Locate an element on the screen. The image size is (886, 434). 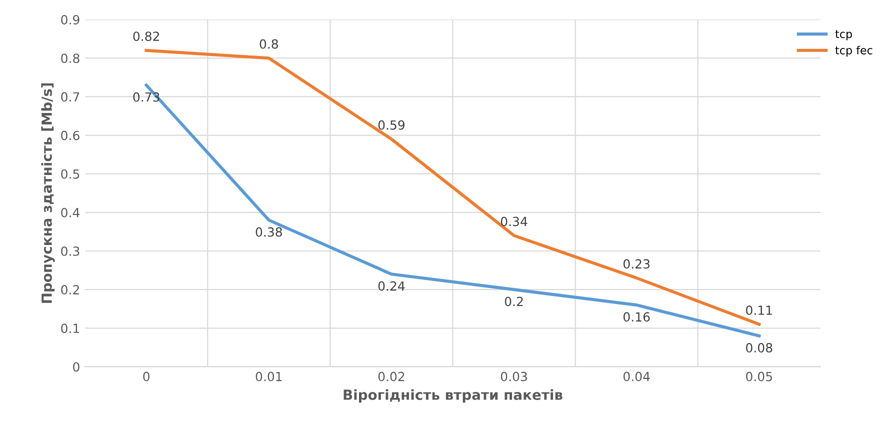
x-tick-label: 0.01 is located at coordinates (269, 377).